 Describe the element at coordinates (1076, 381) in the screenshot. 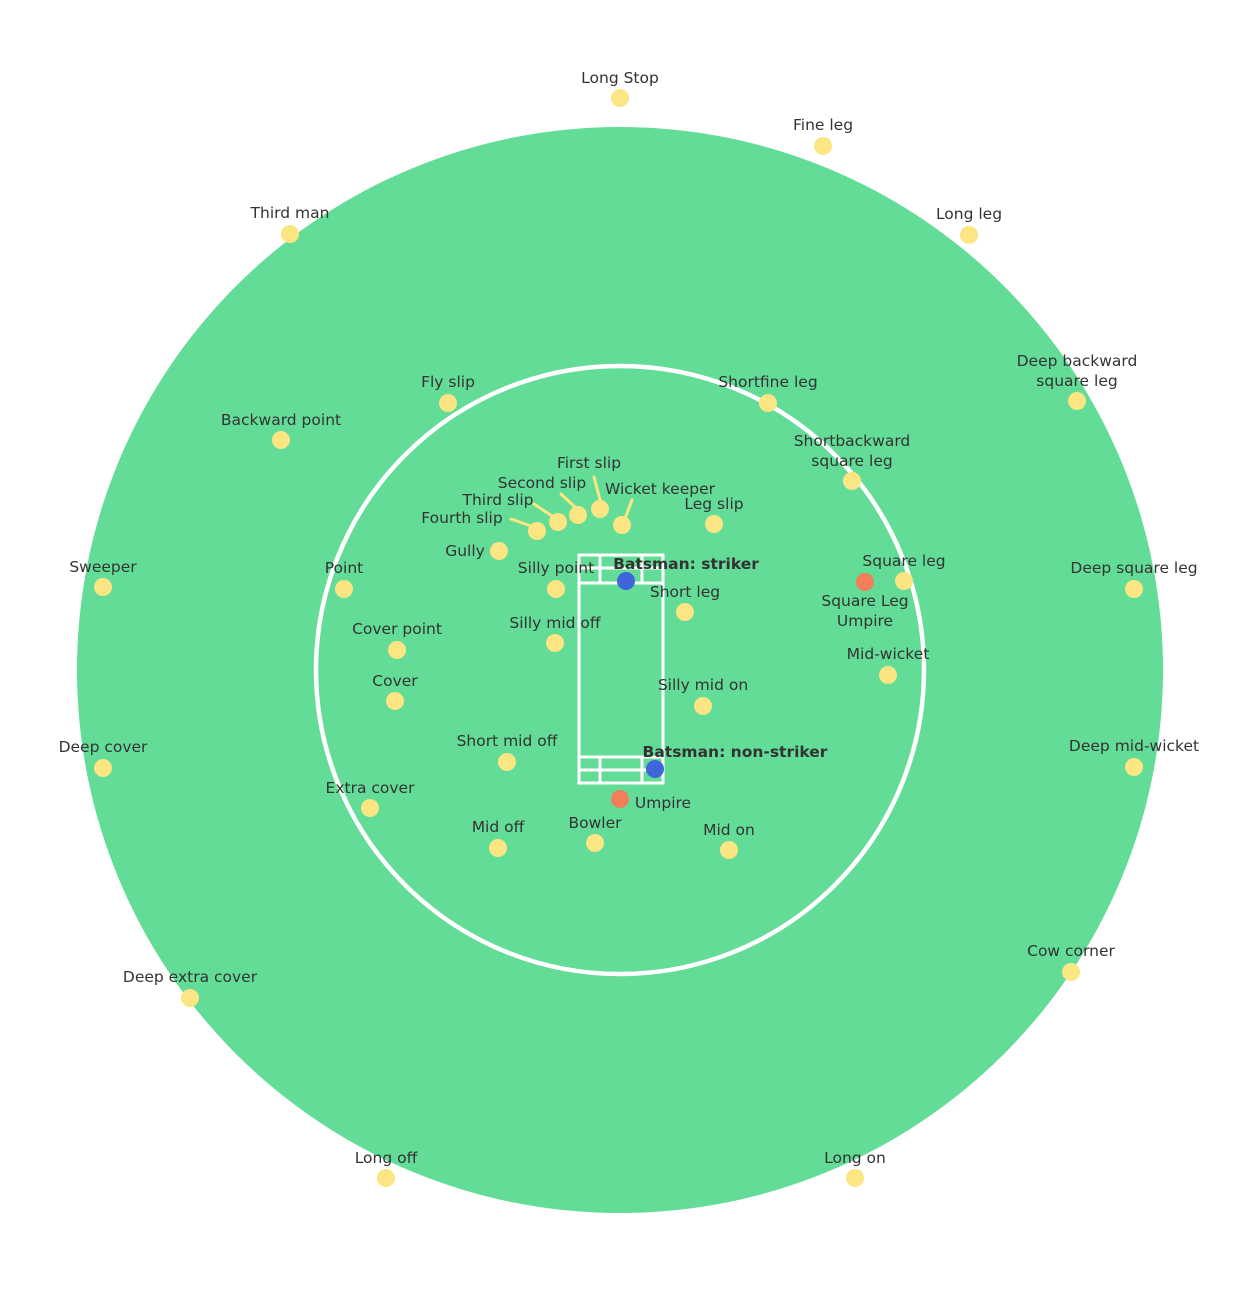

I see `deep-backward-square-leg-label-line-2: square leg` at that location.